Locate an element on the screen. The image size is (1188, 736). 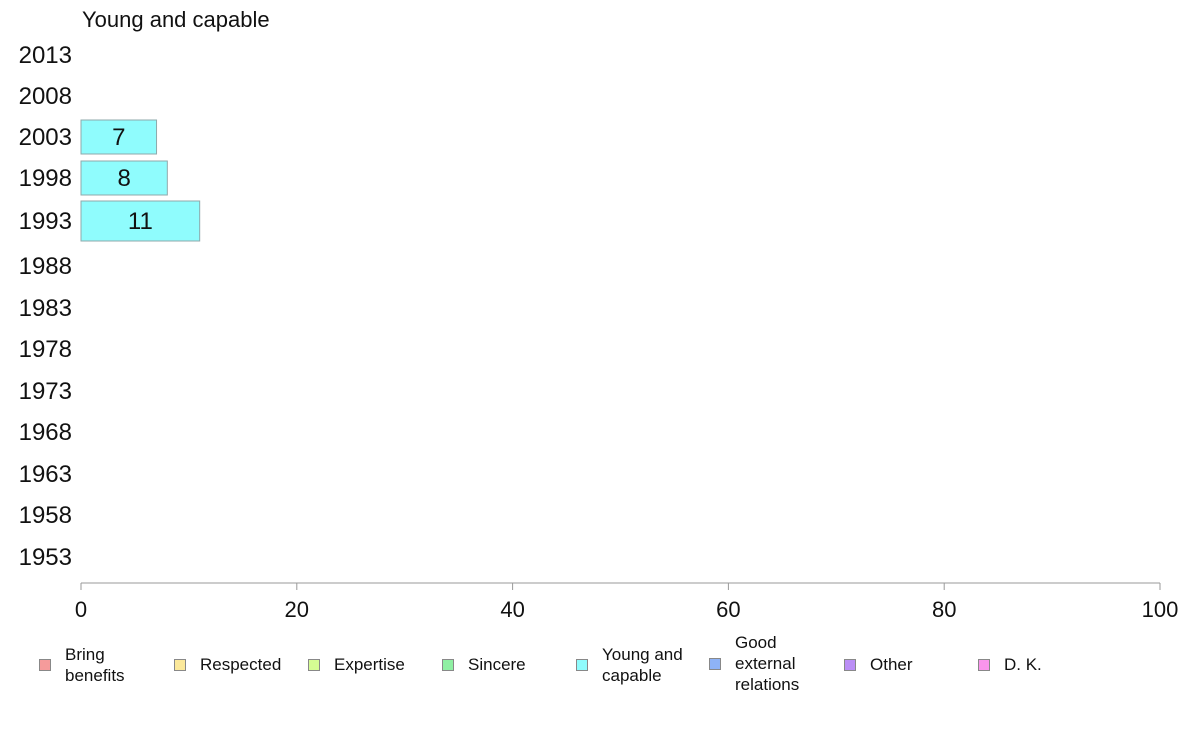
chart-title: Young and capable is located at coordinates (176, 19).